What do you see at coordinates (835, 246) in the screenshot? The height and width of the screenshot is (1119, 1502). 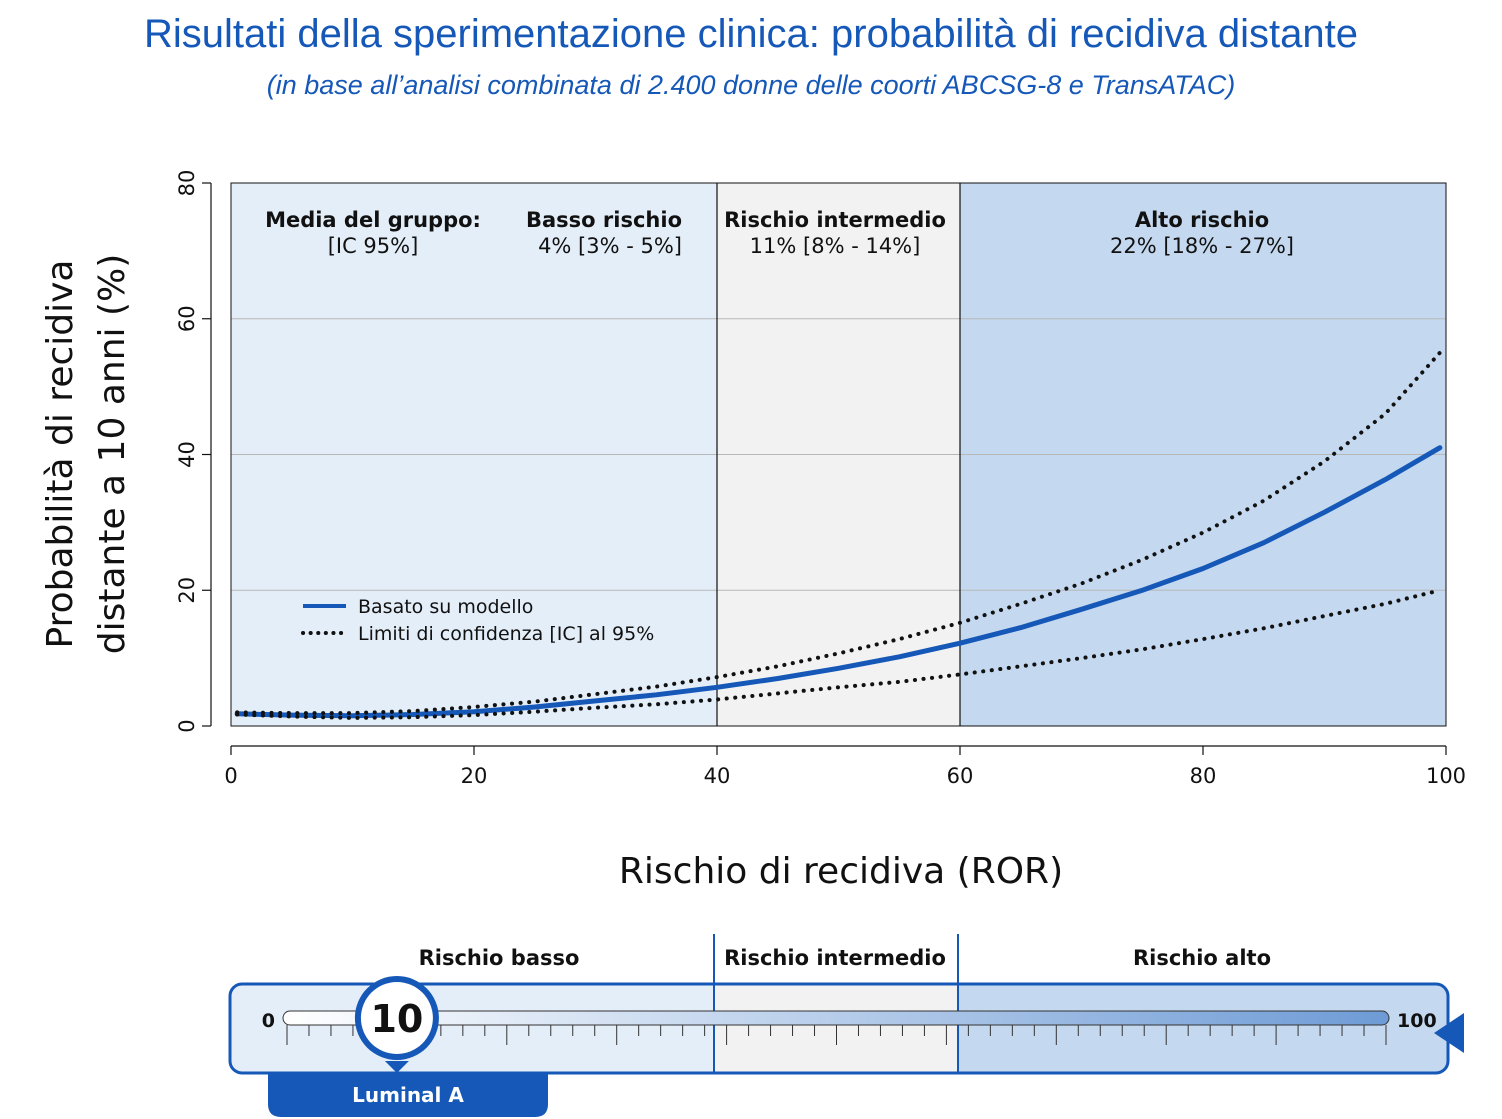 I see `mid-risk-value: 11% [8% - 14%]` at bounding box center [835, 246].